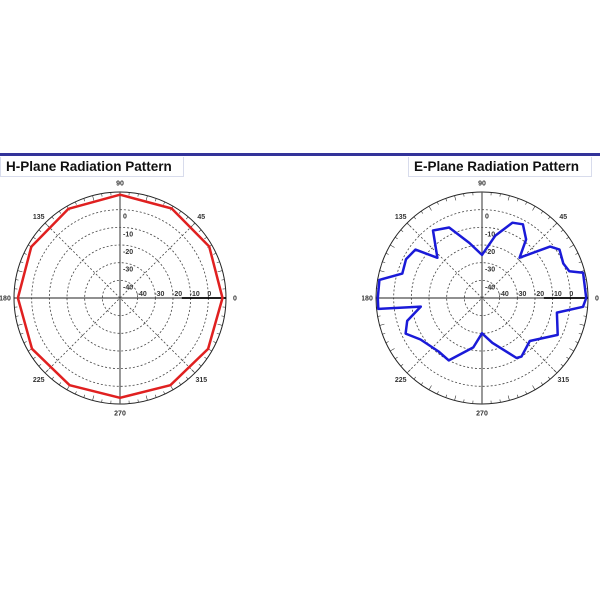 The width and height of the screenshot is (600, 600). What do you see at coordinates (539, 294) in the screenshot?
I see `radial-tick-label: -20` at bounding box center [539, 294].